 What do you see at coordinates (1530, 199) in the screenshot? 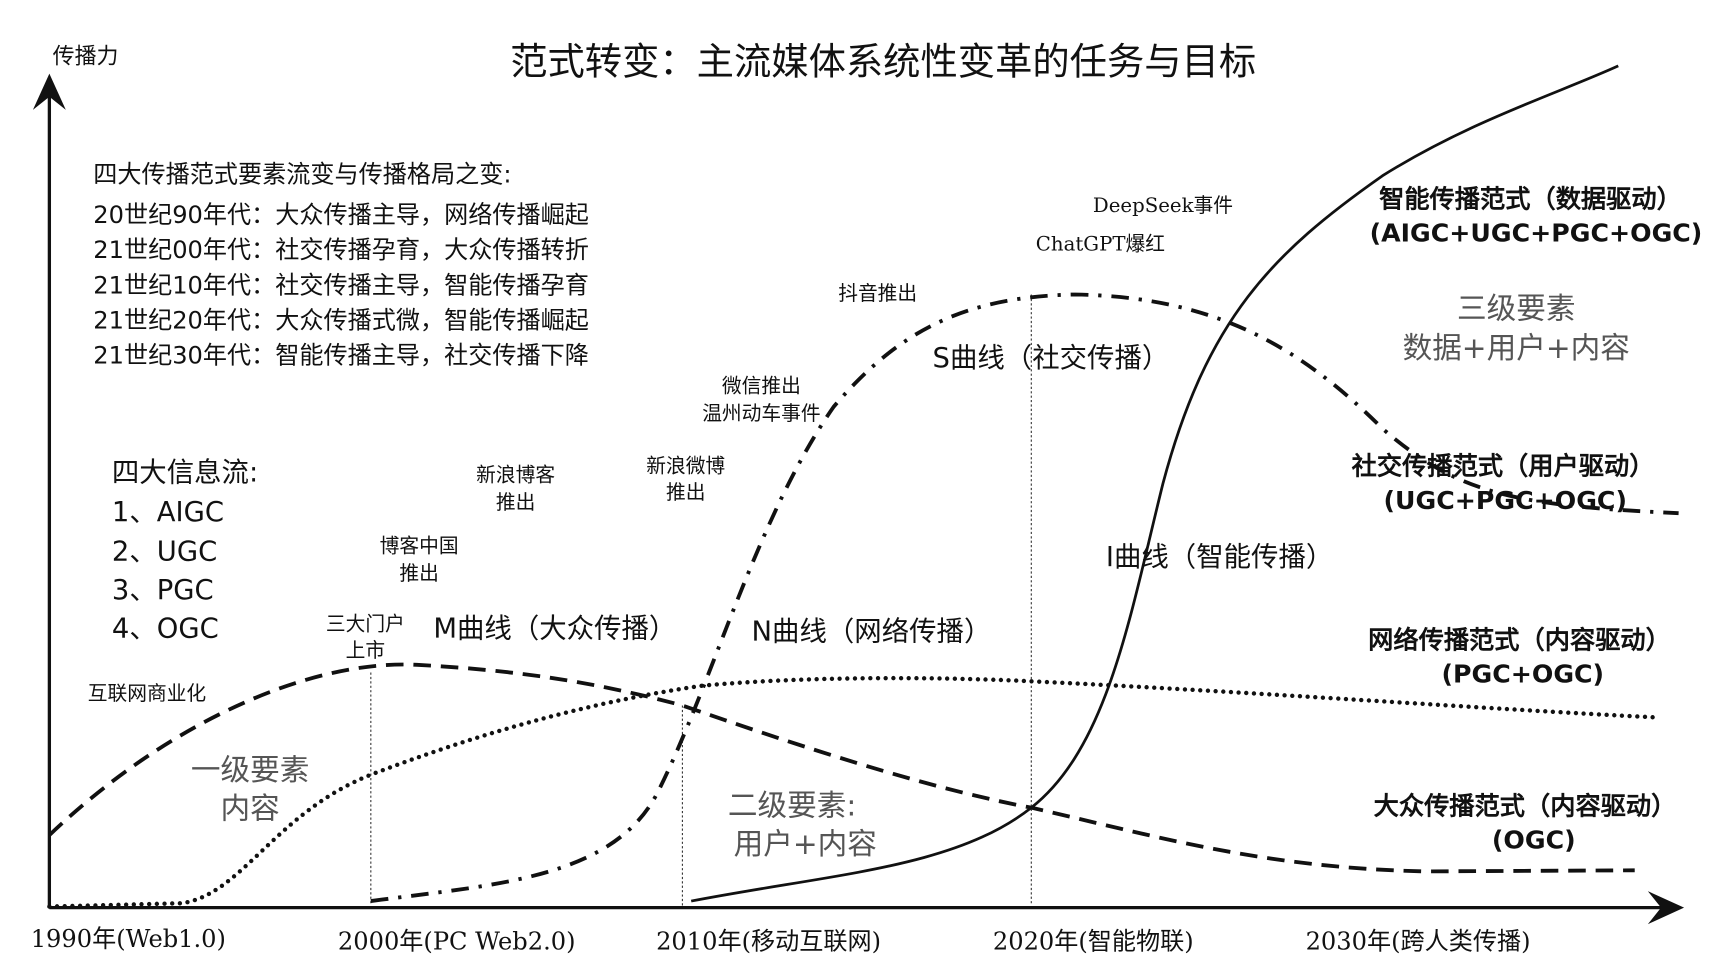
I see `paradigm-intelligent: 智能传播范式（数据驱动）` at bounding box center [1530, 199].